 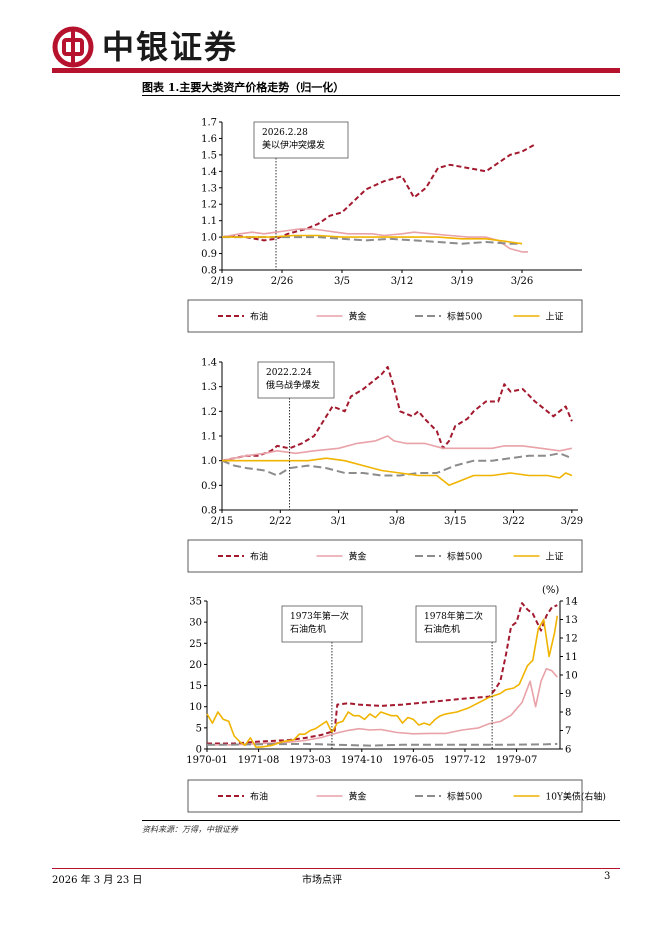 What do you see at coordinates (568, 750) in the screenshot?
I see `y2-tick-label: 6` at bounding box center [568, 750].